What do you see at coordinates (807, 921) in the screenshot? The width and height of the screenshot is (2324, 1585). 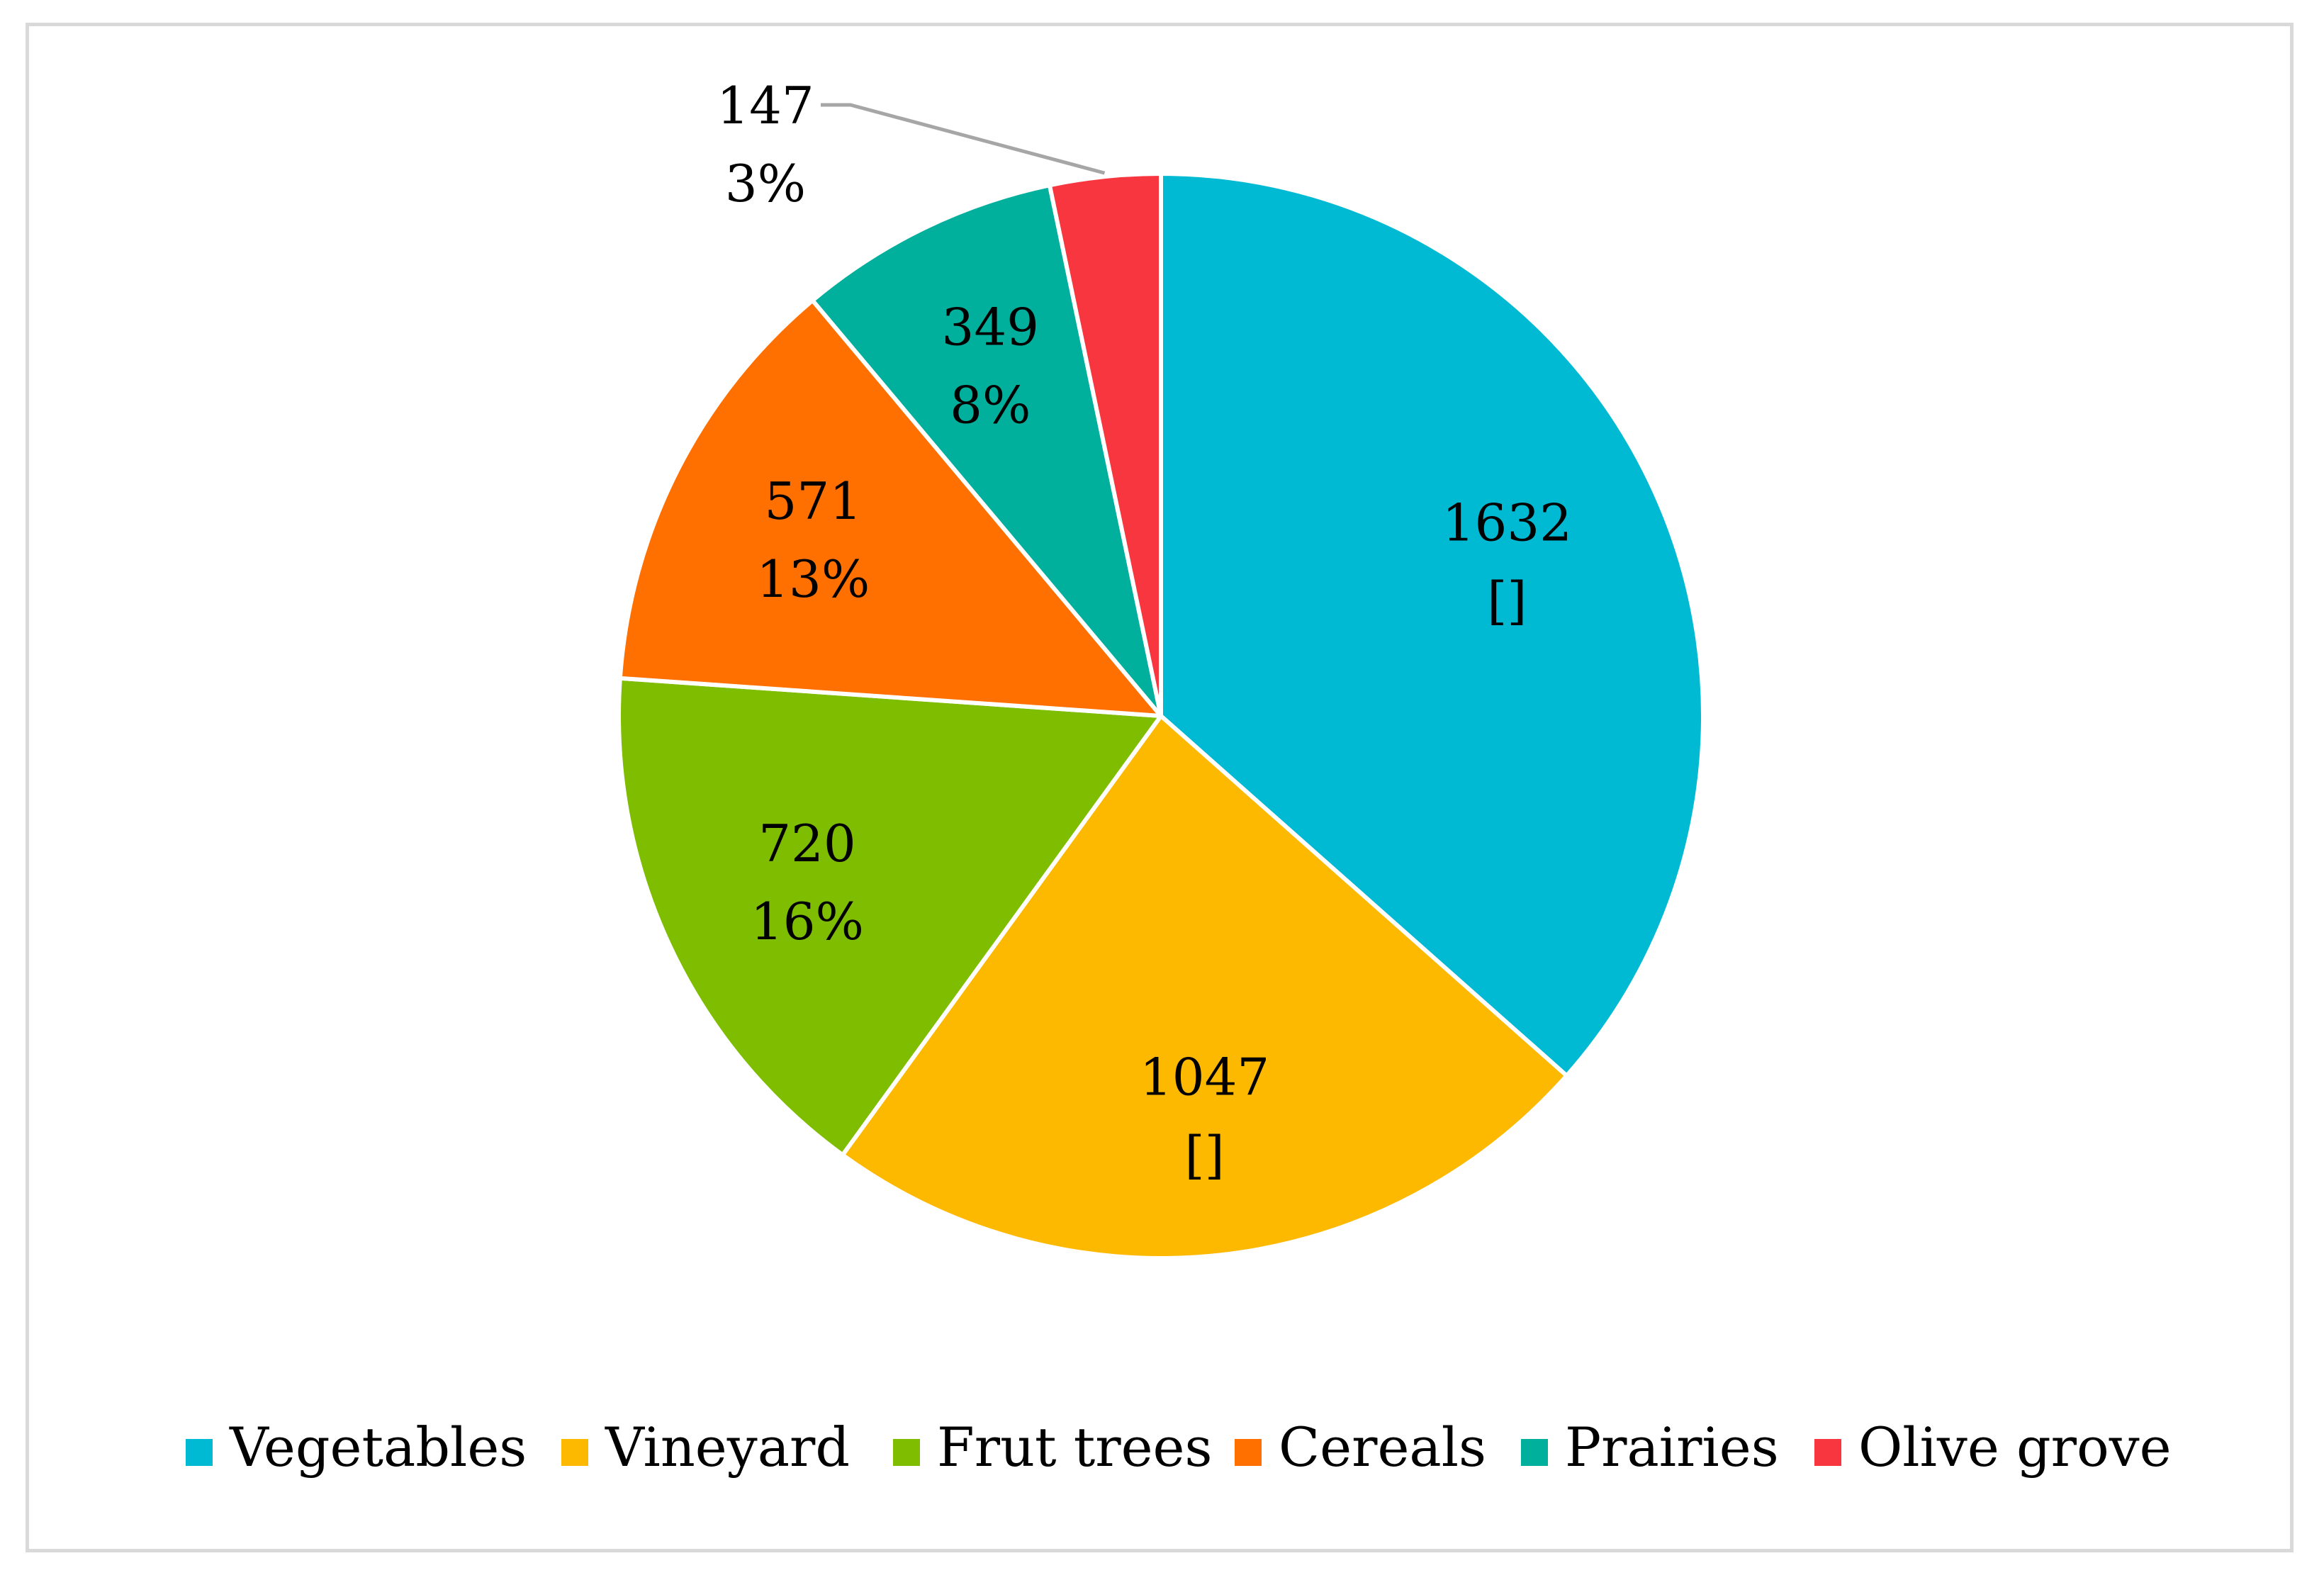 I see `data-label-percent-frut-trees: 16%` at bounding box center [807, 921].